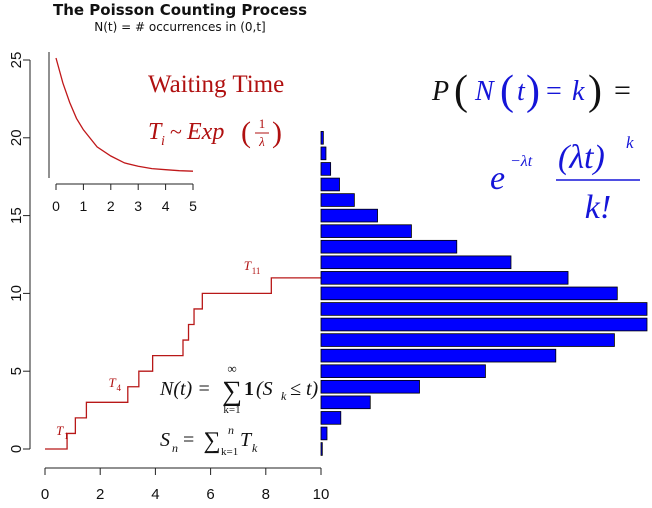  I want to click on counting-process-line, so click(183, 363).